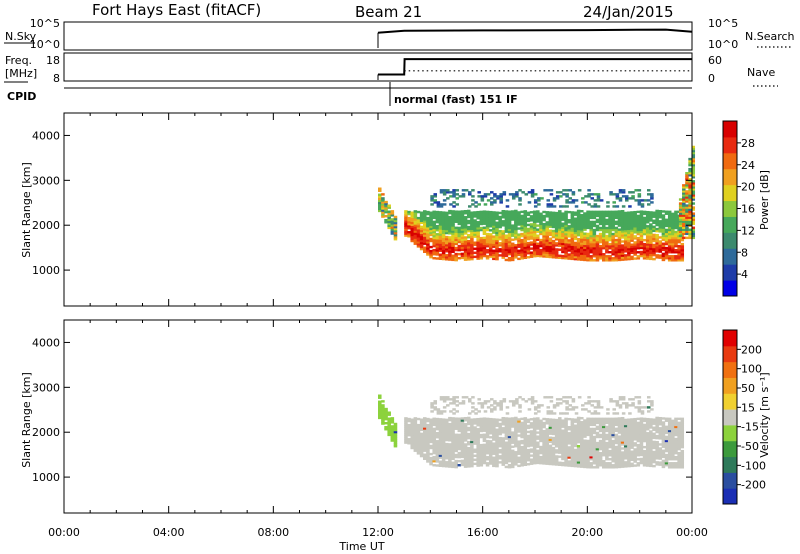 Image resolution: width=800 pixels, height=554 pixels. I want to click on y-tick-label: 2000, so click(46, 225).